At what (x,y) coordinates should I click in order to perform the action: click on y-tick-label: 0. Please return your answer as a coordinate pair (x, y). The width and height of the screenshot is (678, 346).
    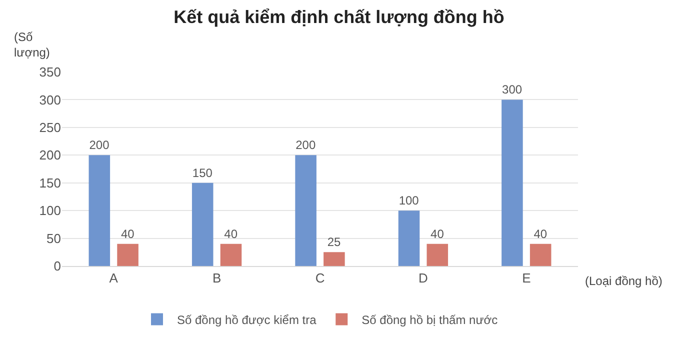
    Looking at the image, I should click on (57, 266).